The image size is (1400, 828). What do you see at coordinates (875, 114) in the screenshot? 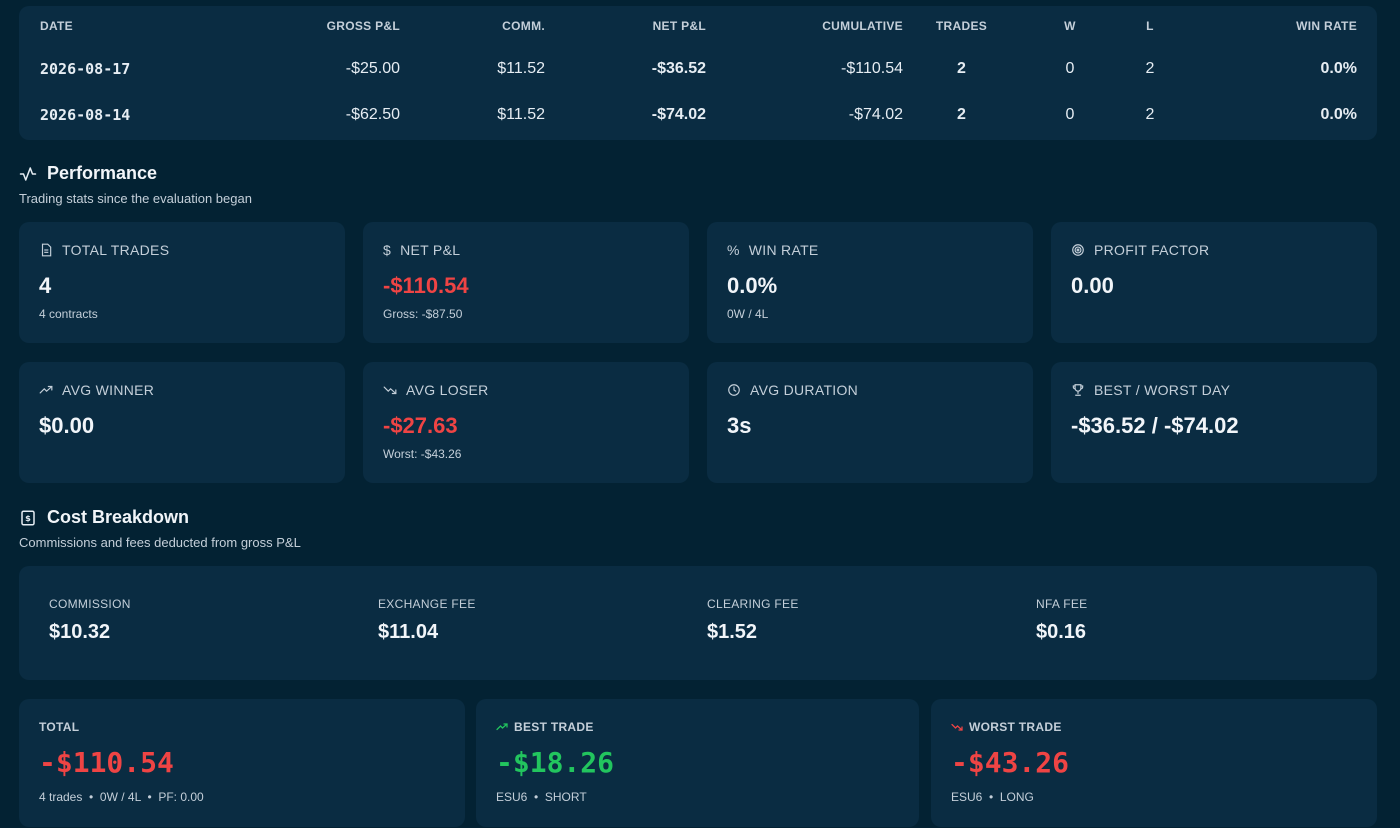
I see `row-cumulative: -$74.02` at bounding box center [875, 114].